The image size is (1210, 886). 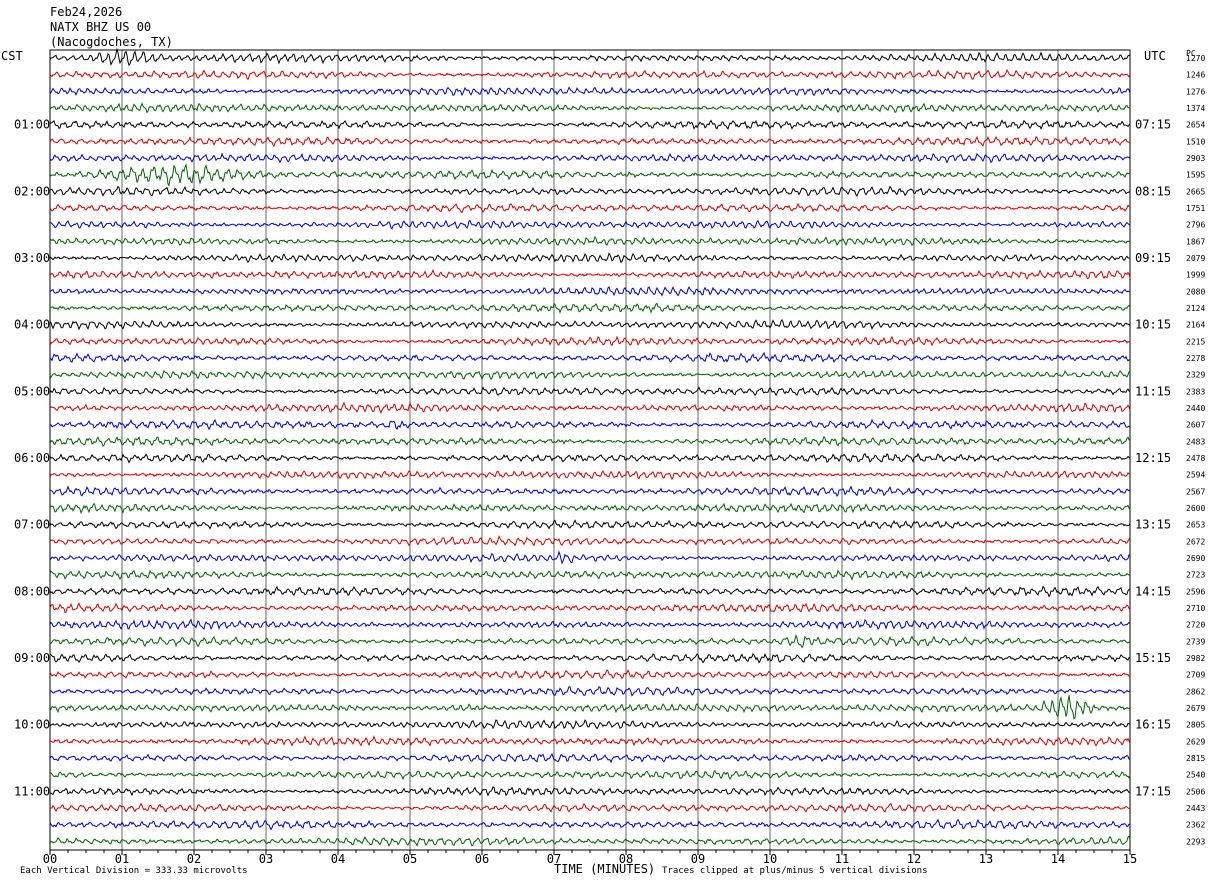 What do you see at coordinates (1195, 191) in the screenshot?
I see `trace-pc-value: 2665` at bounding box center [1195, 191].